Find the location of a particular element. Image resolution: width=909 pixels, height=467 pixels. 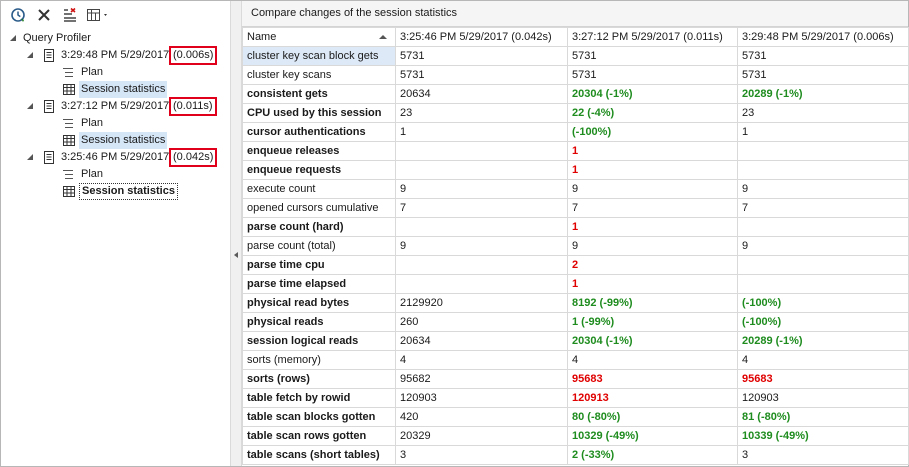

table-row: parse count (total) 9 9 9 is located at coordinates (575, 246).